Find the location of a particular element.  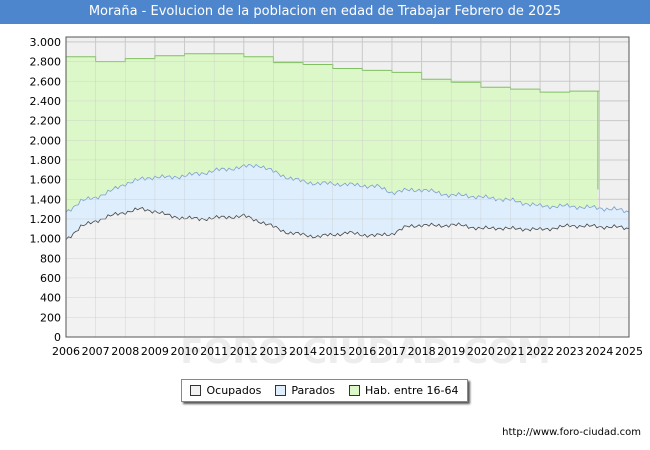

y-tick-label: 2.200 is located at coordinates (46, 121).